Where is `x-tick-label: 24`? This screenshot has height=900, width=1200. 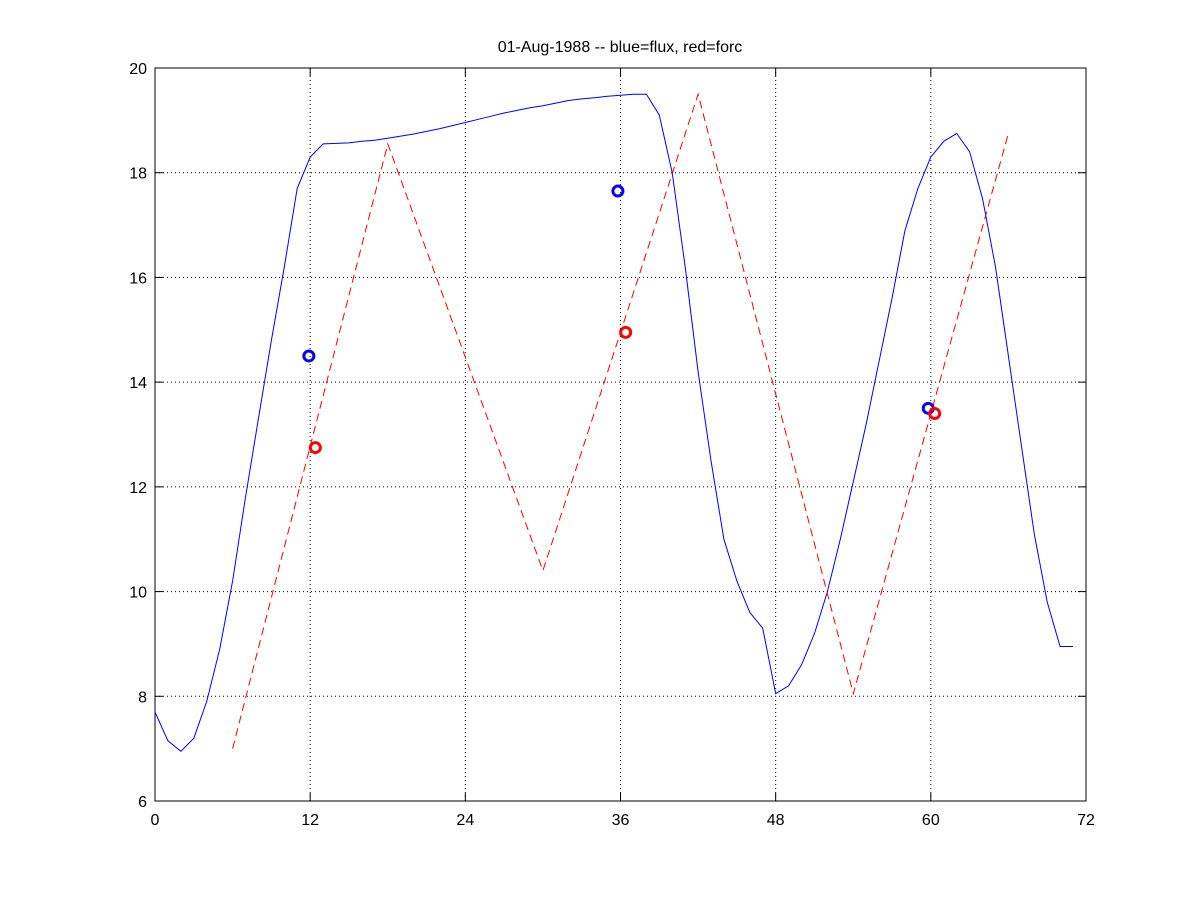 x-tick-label: 24 is located at coordinates (465, 820).